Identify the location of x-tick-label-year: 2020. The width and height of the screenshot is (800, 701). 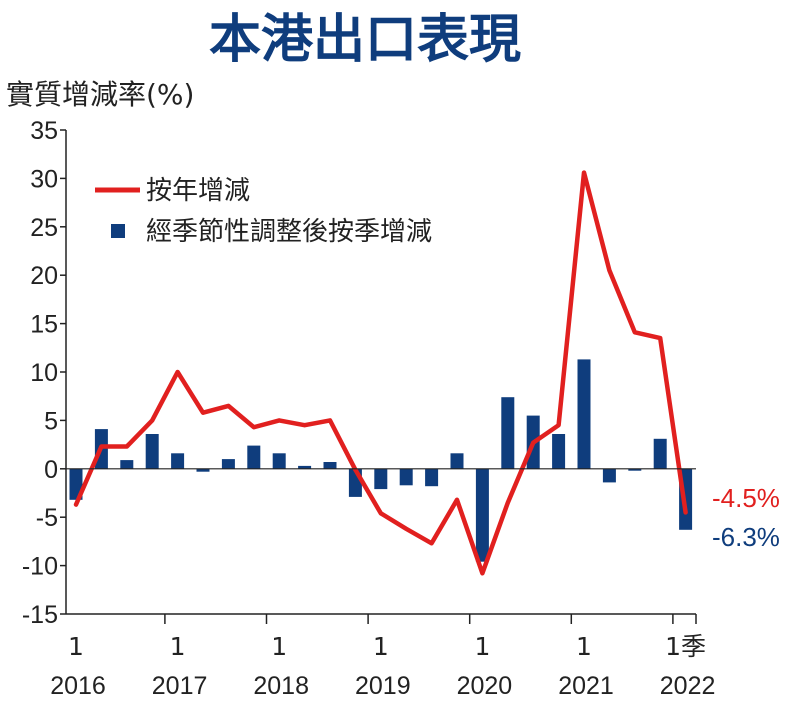
(485, 686).